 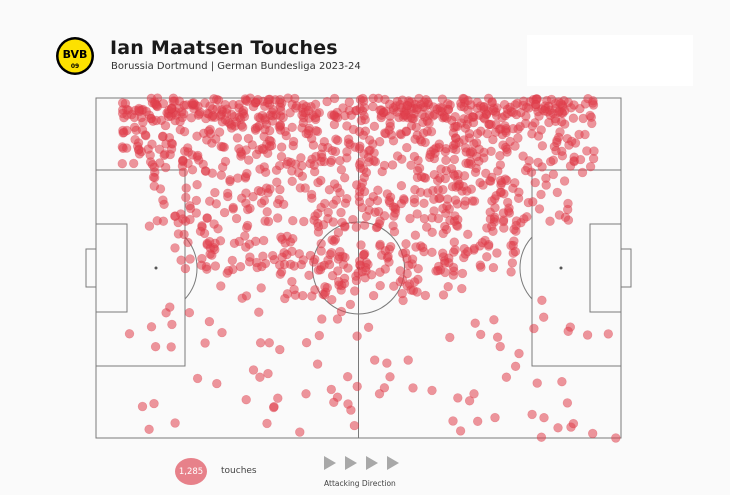 I want to click on right-penalty-spot, so click(x=561, y=268).